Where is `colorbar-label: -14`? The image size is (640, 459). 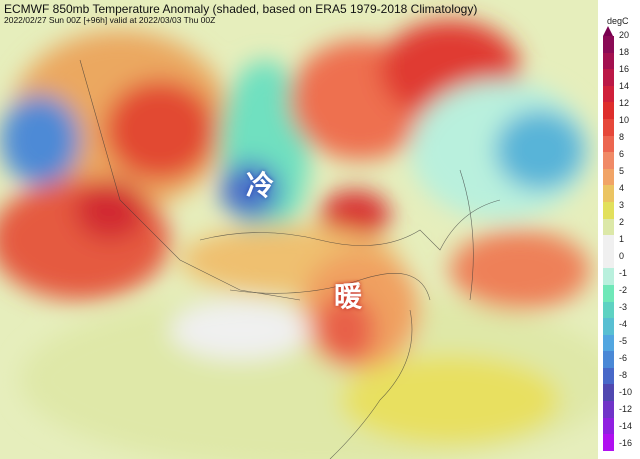 colorbar-label: -14 is located at coordinates (626, 426).